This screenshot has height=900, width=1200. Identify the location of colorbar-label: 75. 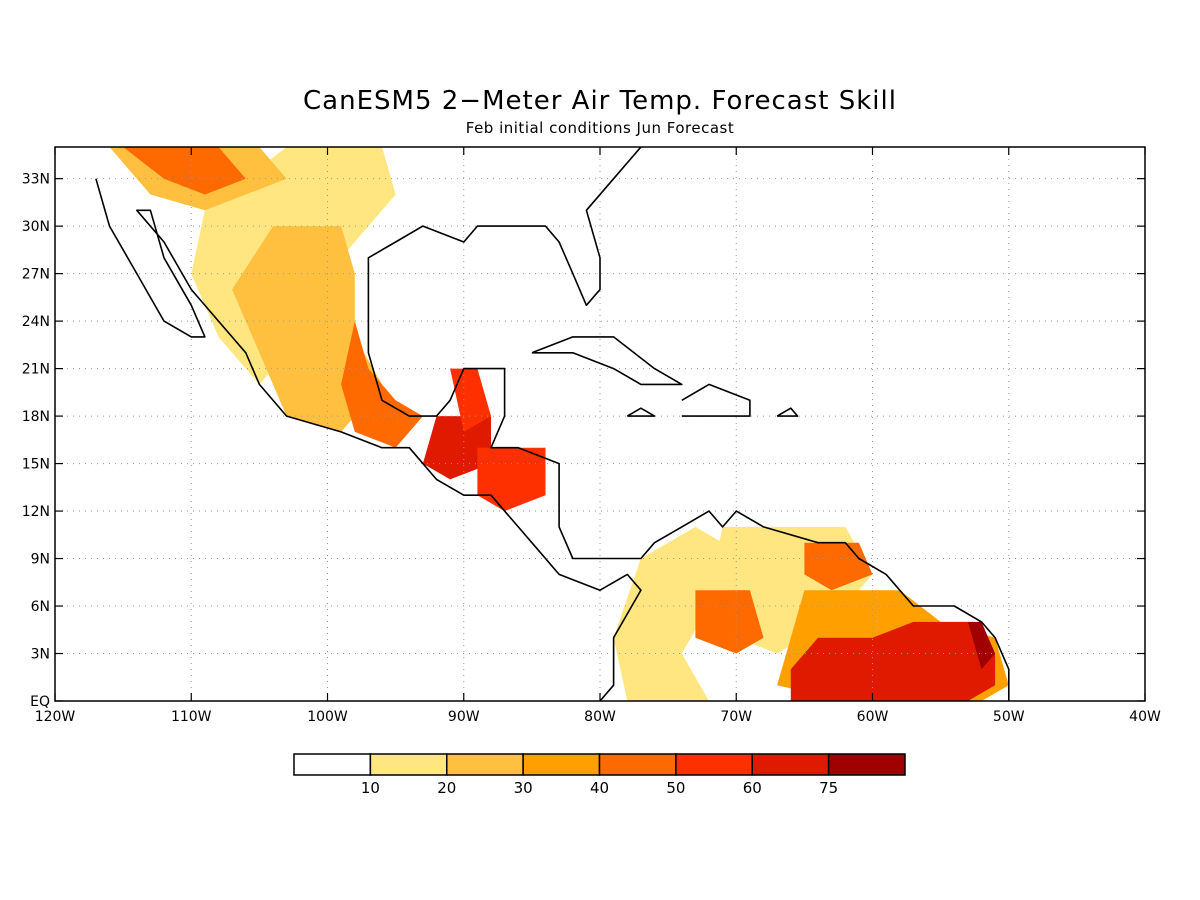
(828, 788).